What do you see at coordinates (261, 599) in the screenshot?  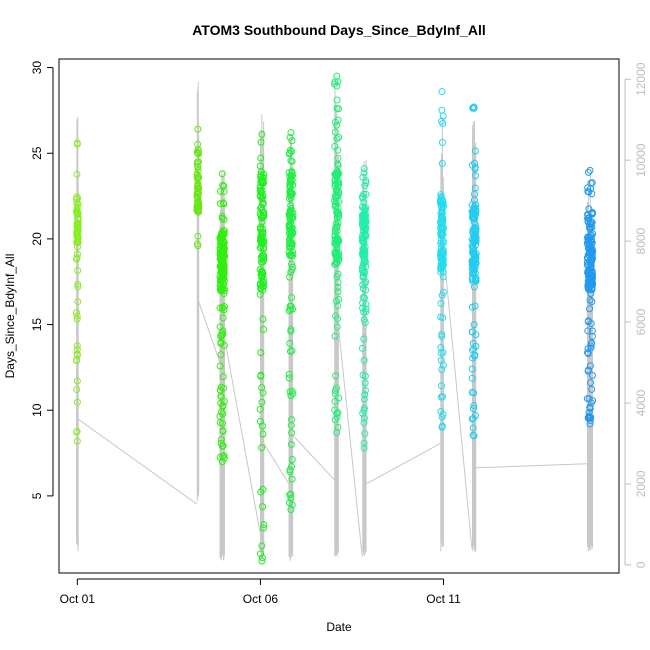 I see `x-tick-label: Oct 06` at bounding box center [261, 599].